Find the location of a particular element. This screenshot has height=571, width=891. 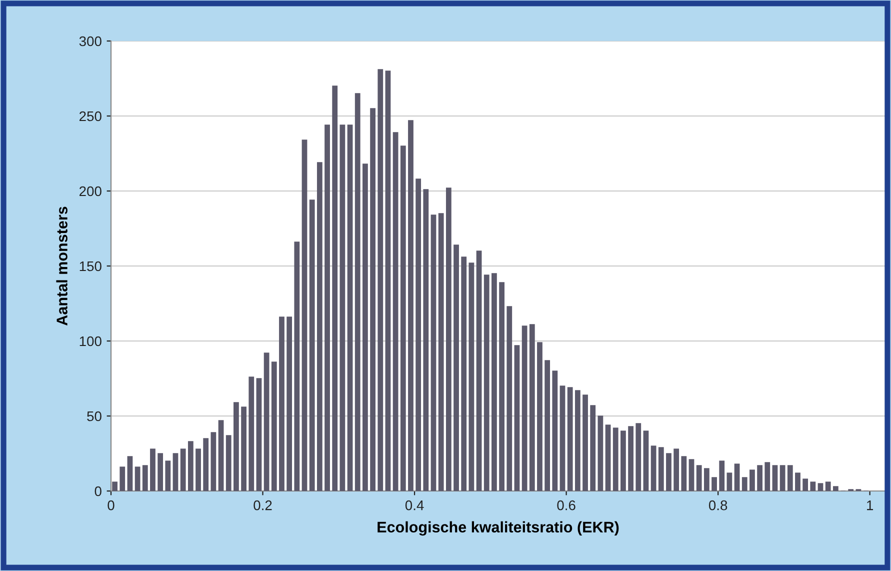

y-tick-label: 300 is located at coordinates (90, 41).